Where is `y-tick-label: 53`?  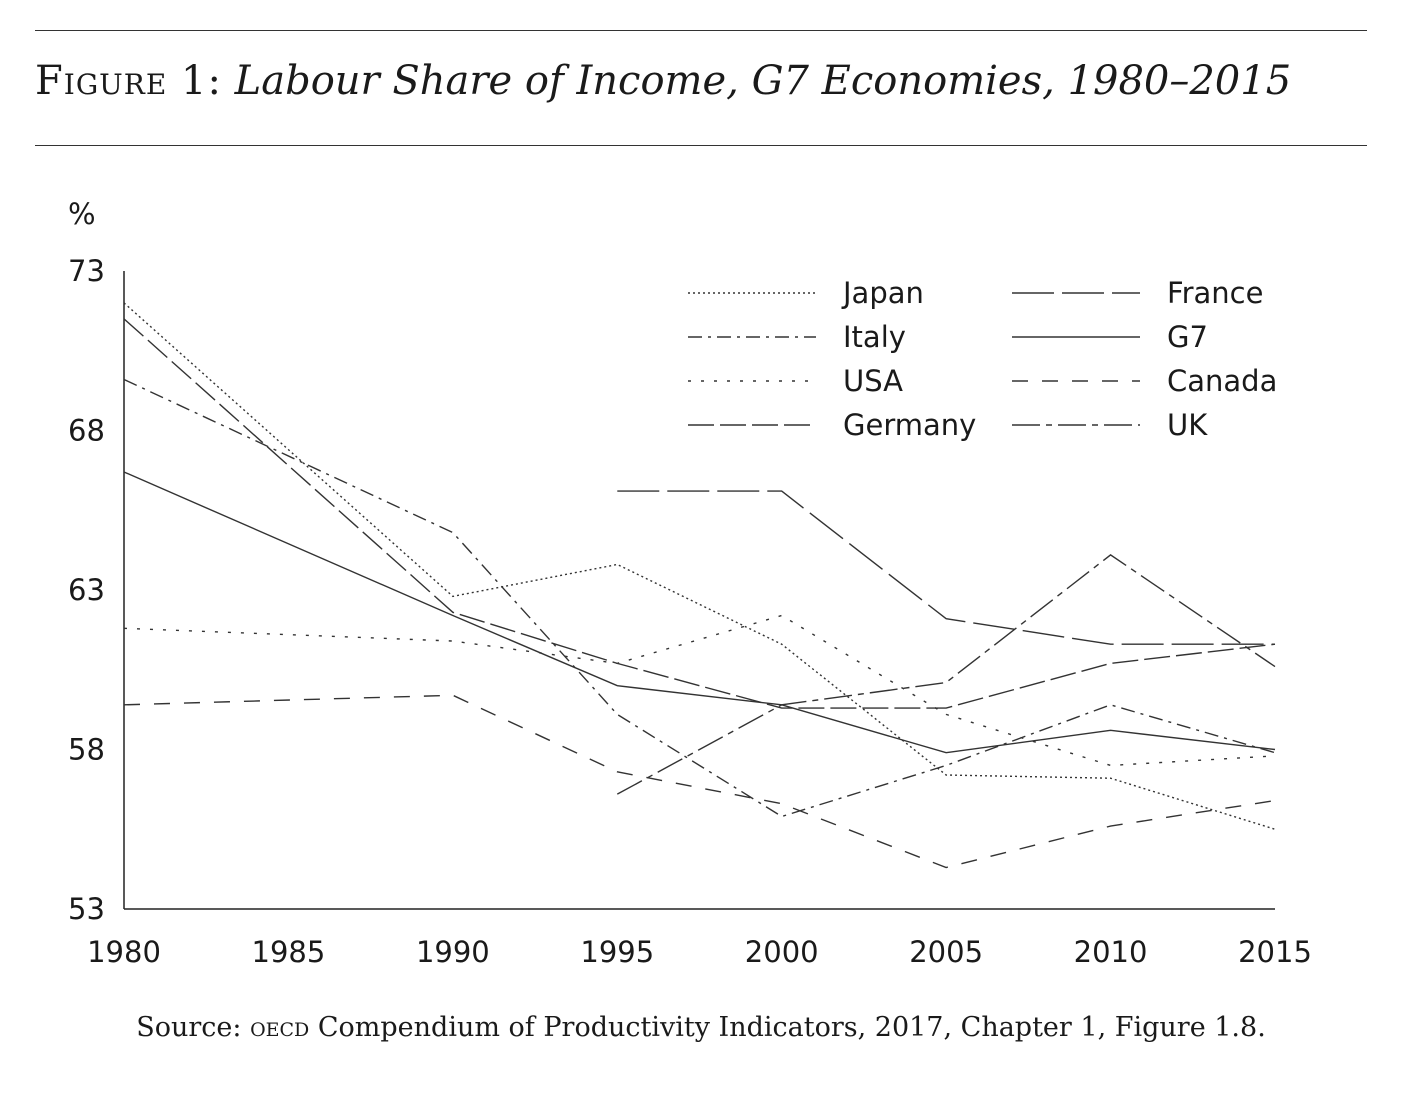 y-tick-label: 53 is located at coordinates (86, 909).